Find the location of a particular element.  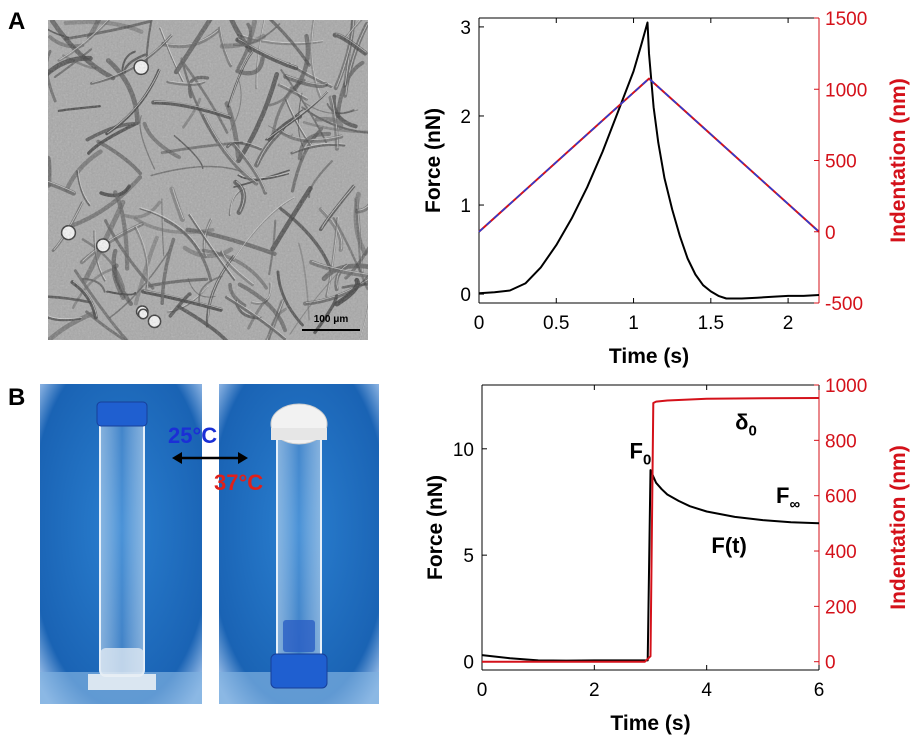

double-arrow-icon is located at coordinates (210, 458).